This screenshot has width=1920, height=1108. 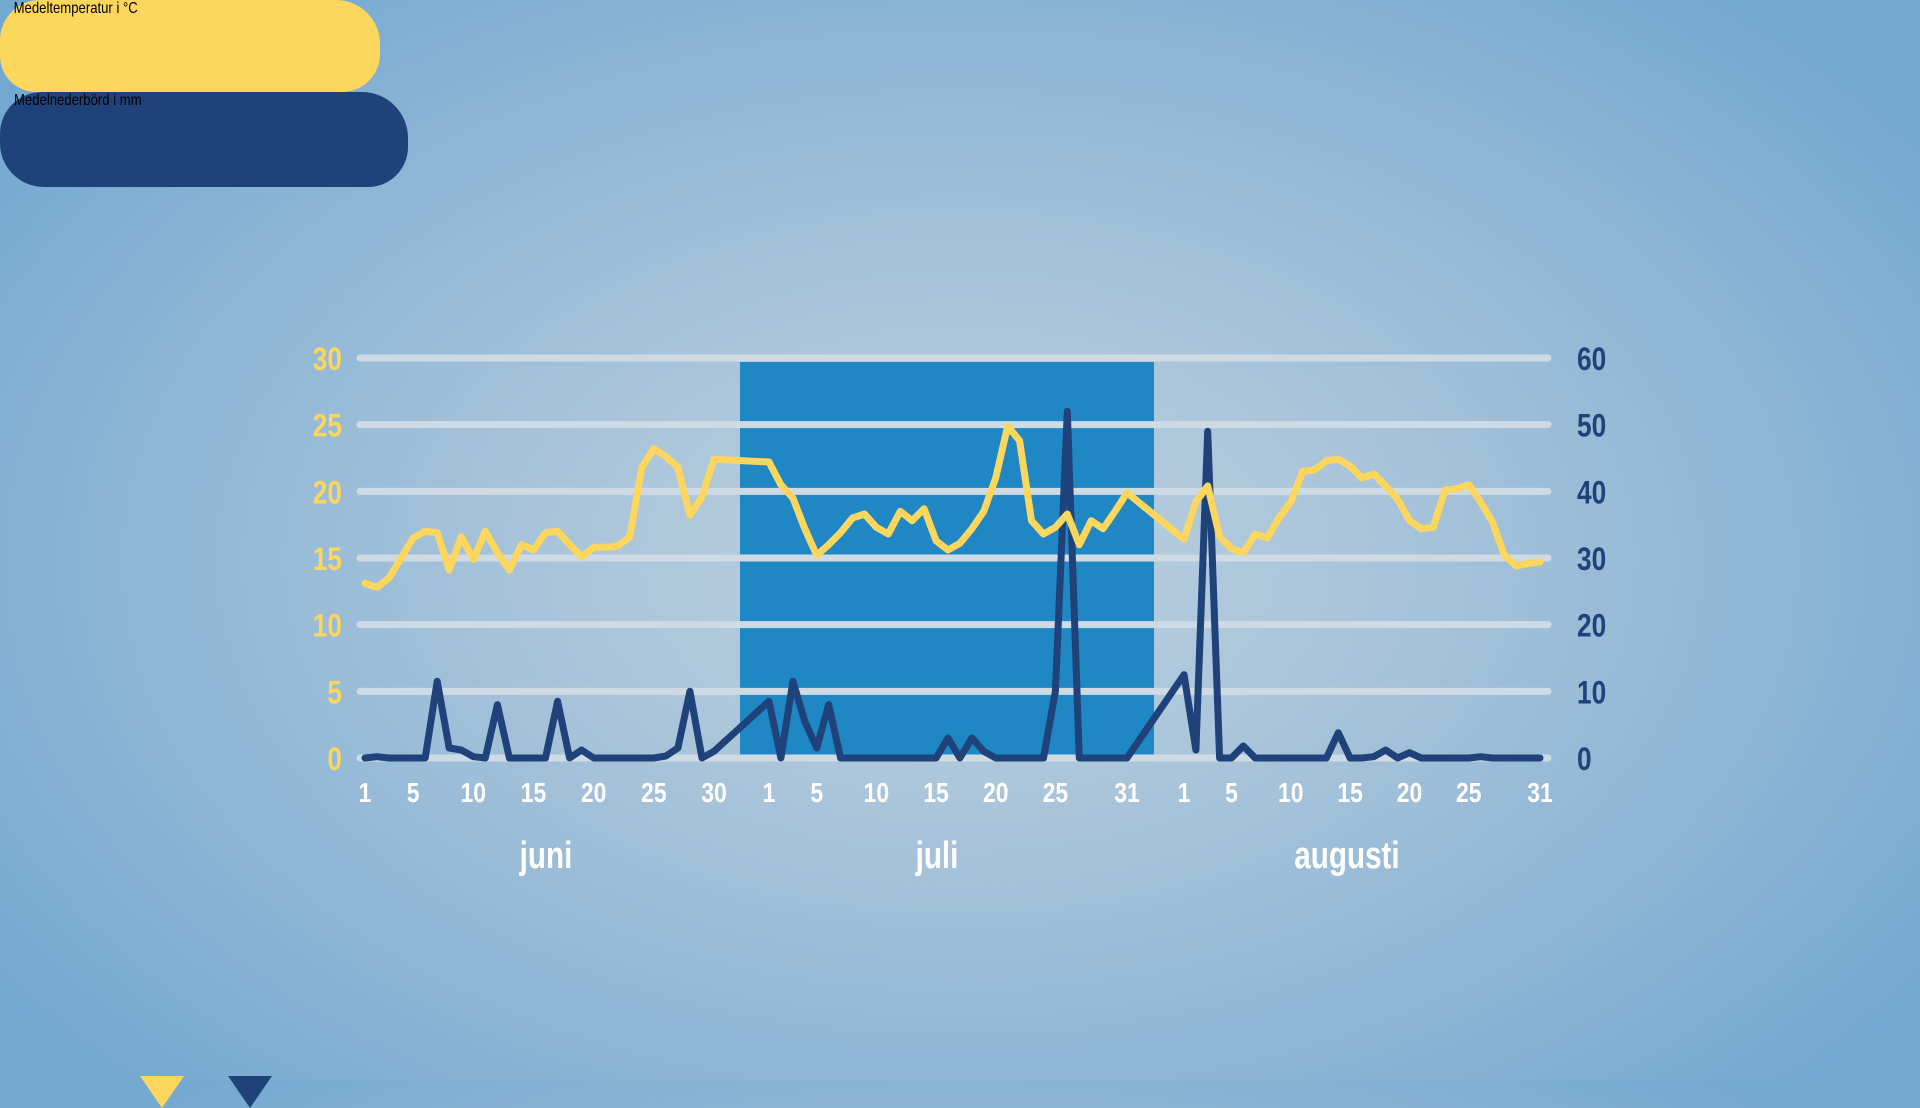 I want to click on precipitation-tick: 0, so click(x=1584, y=760).